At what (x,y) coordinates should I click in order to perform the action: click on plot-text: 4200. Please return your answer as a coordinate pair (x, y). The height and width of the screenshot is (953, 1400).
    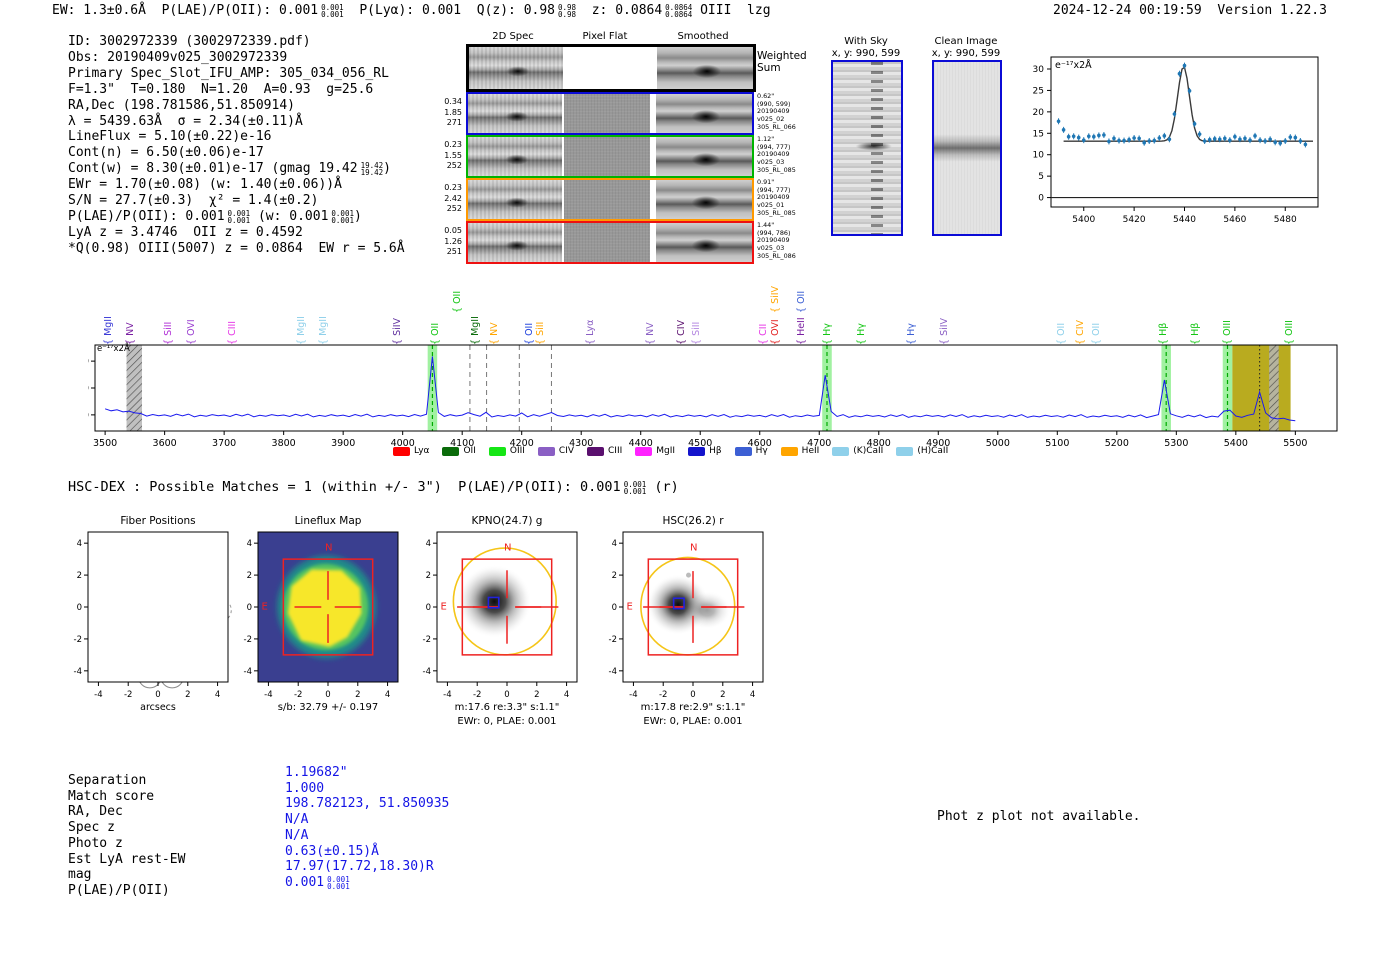
    Looking at the image, I should click on (522, 443).